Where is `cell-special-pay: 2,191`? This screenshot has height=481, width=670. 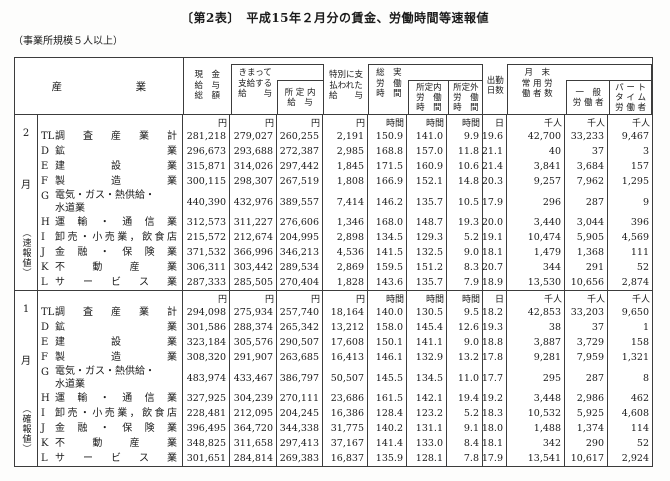
cell-special-pay: 2,191 is located at coordinates (345, 136).